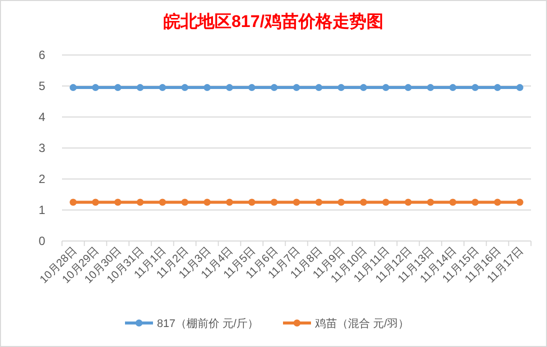 The image size is (547, 347). I want to click on legend-label: 817（棚前价 元/斤）, so click(207, 323).